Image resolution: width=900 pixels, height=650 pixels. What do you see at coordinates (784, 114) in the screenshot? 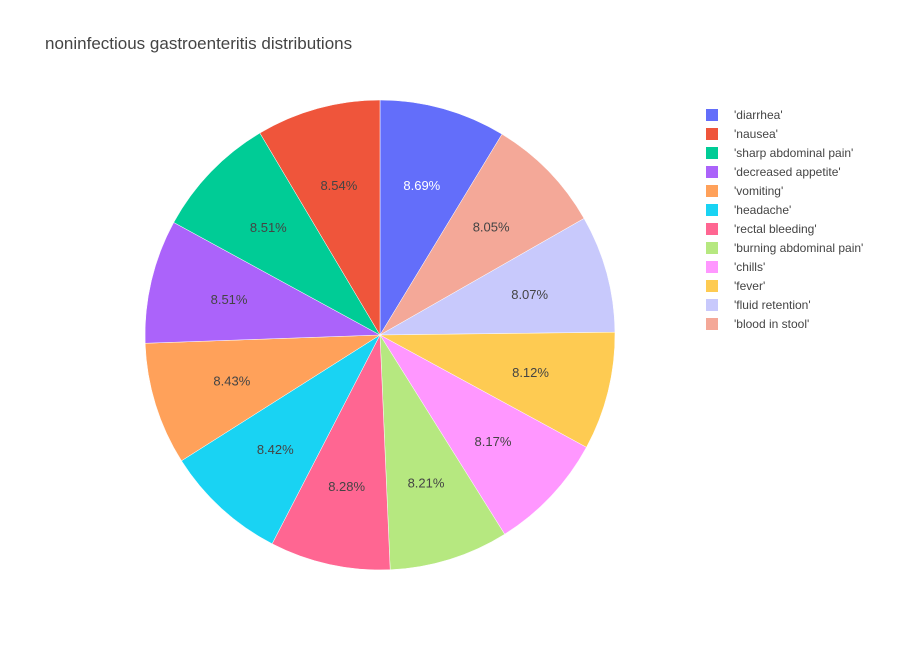
I see `legend-item: 'diarrhea'` at bounding box center [784, 114].